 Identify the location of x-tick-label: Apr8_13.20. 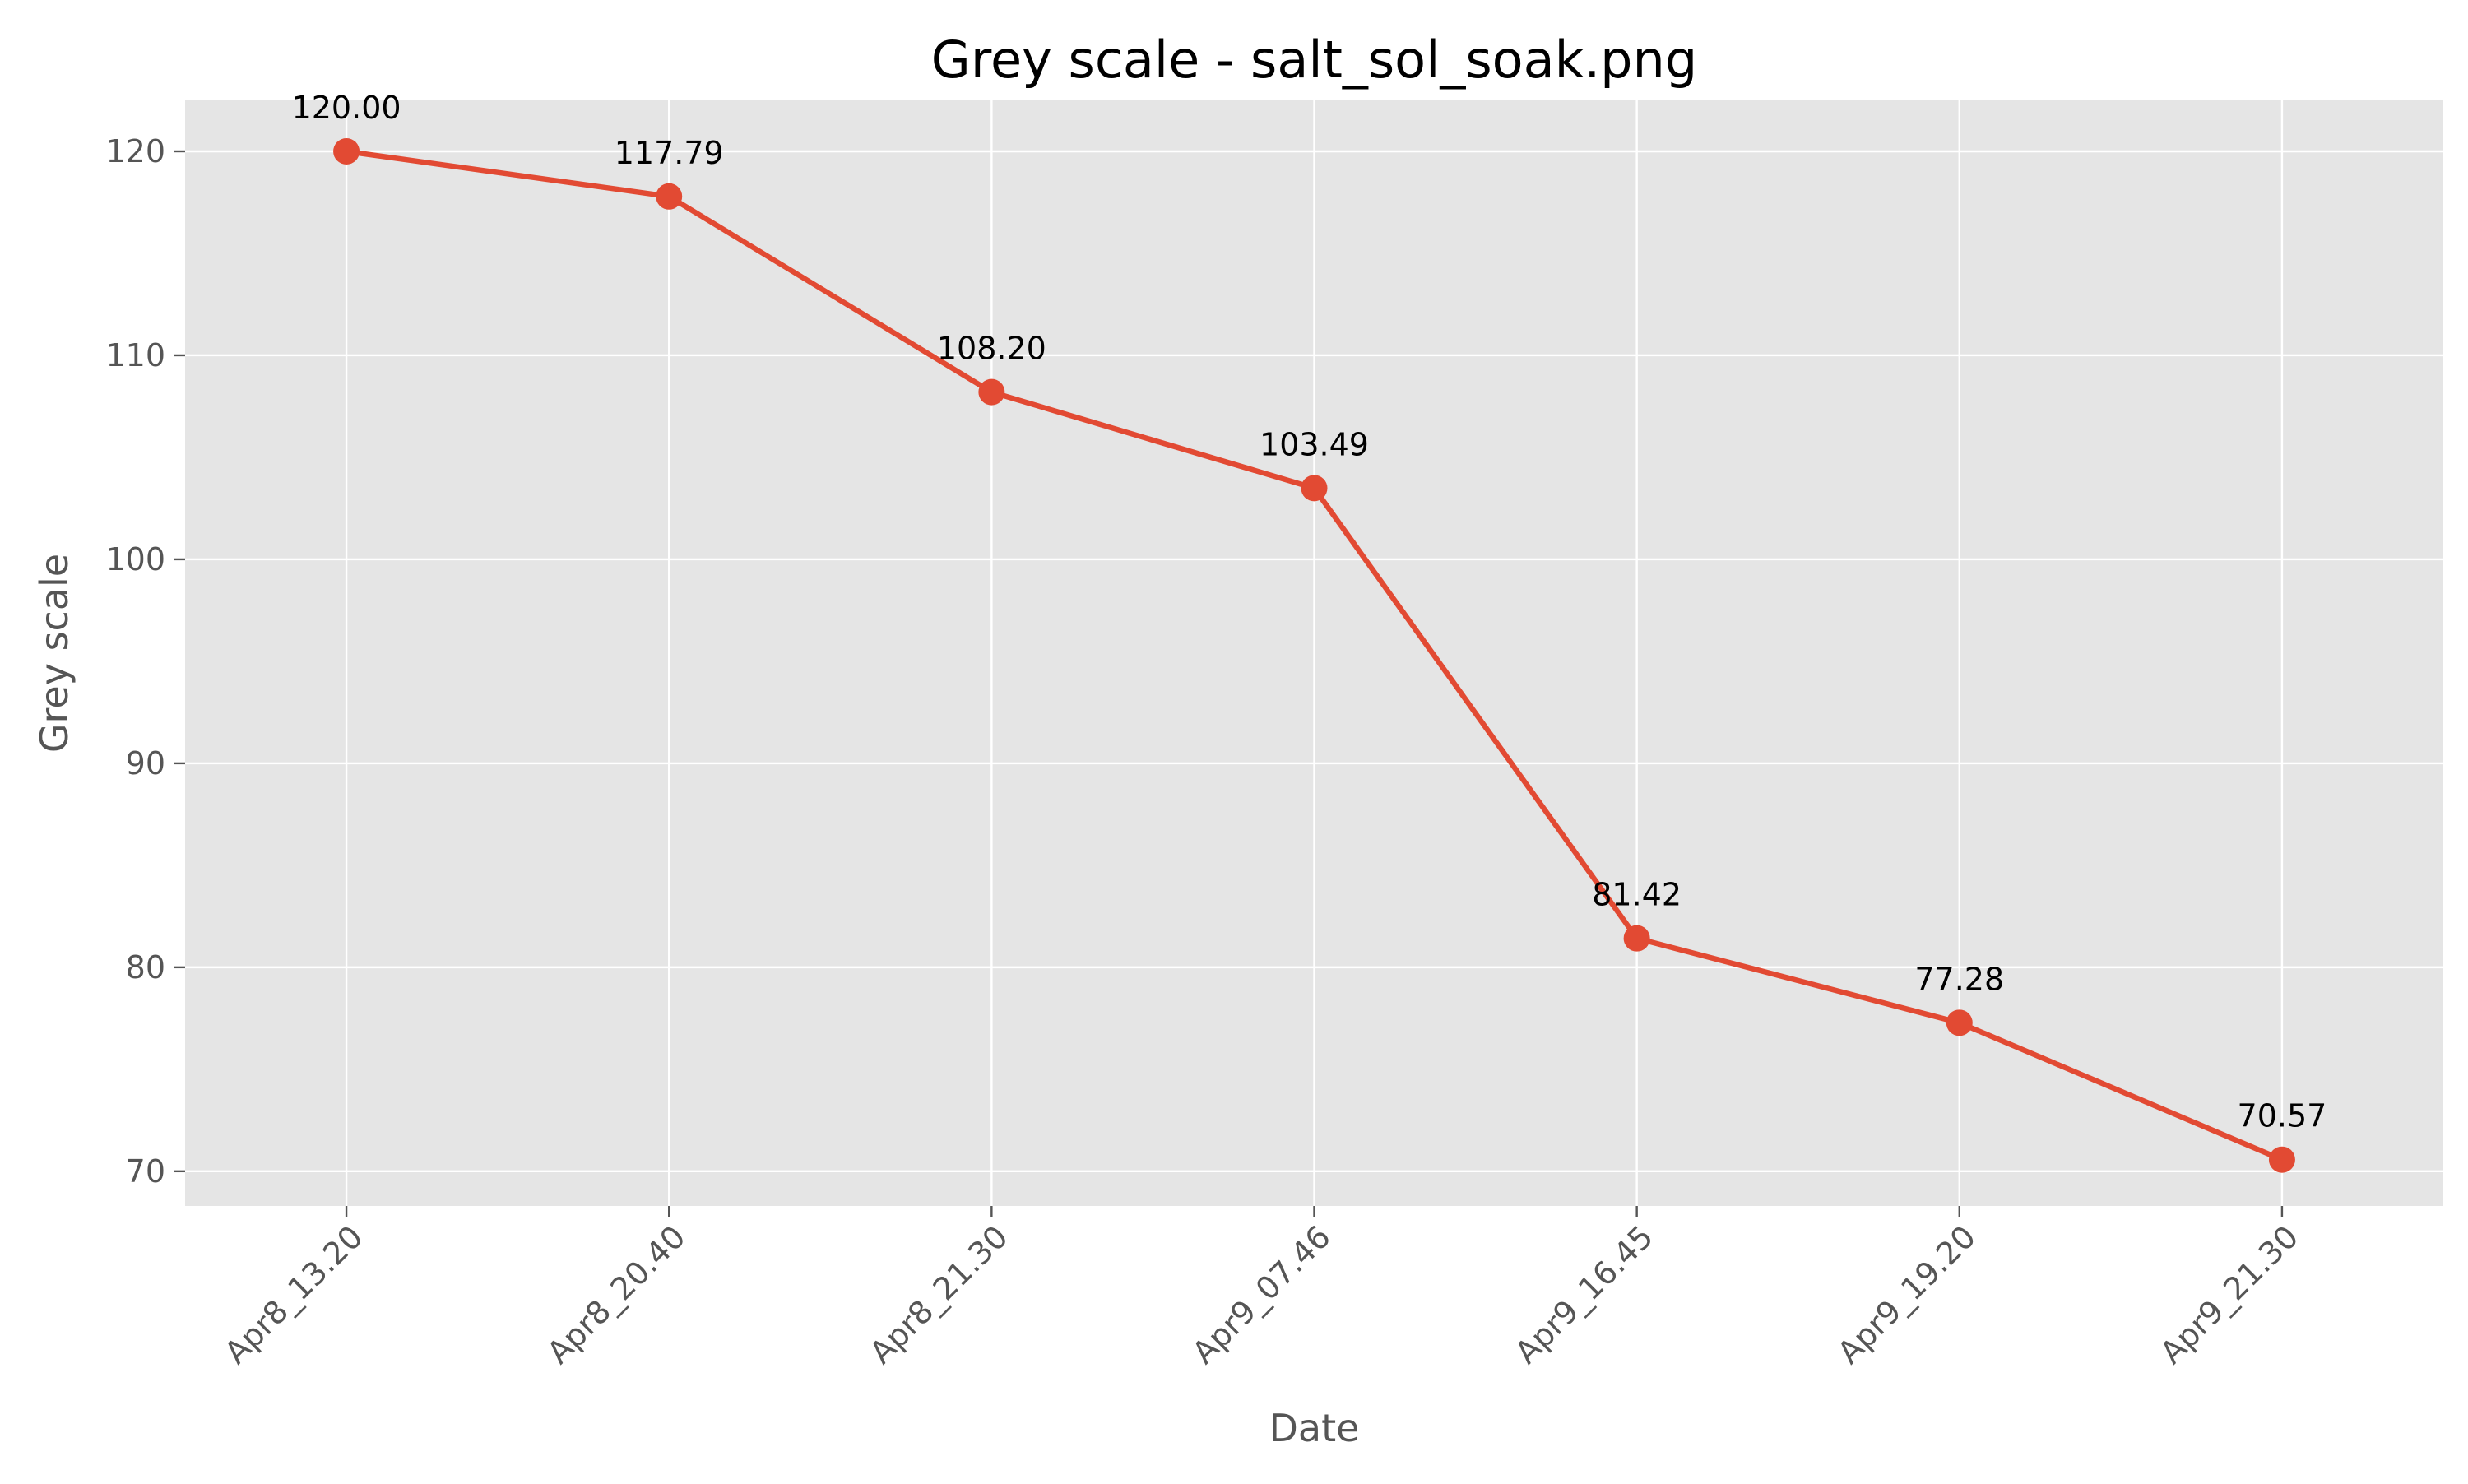
(293, 1294).